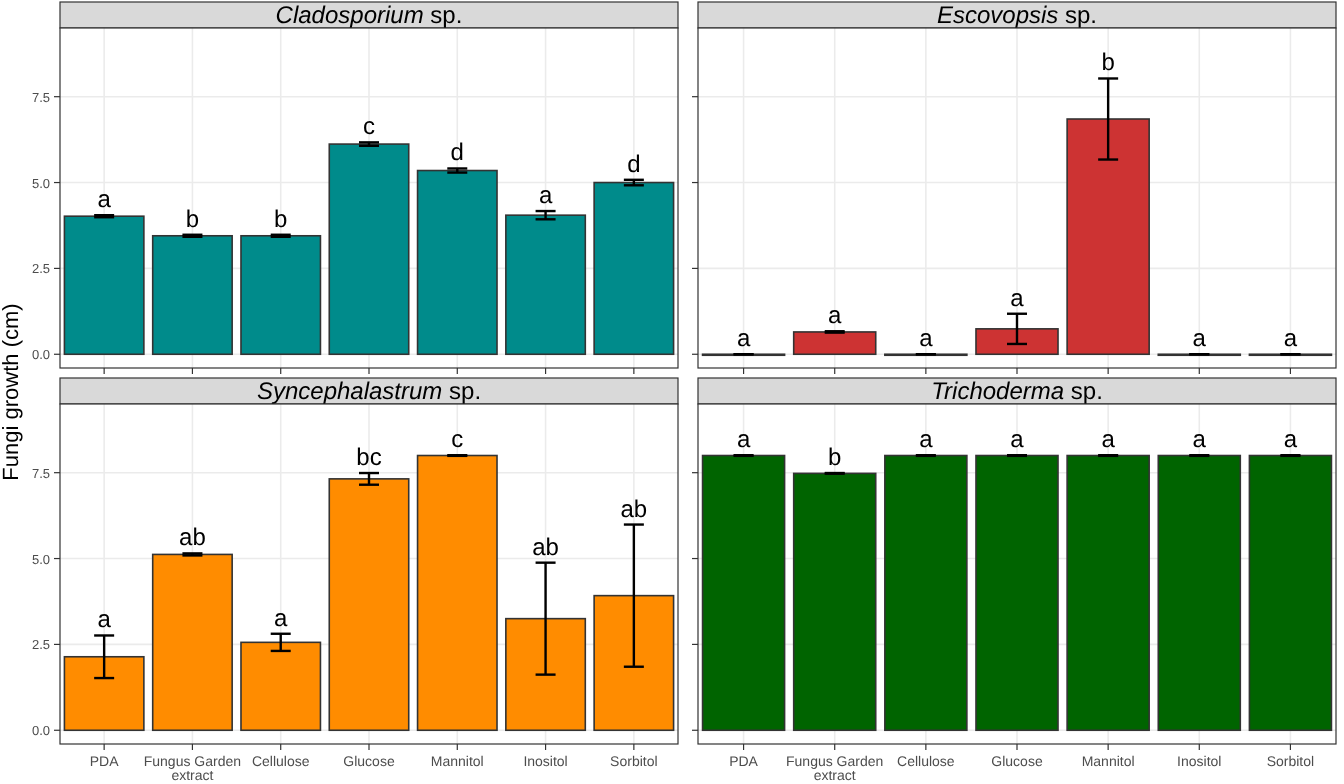  Describe the element at coordinates (369, 15) in the screenshot. I see `chart-title: Cladosporium sp.` at that location.